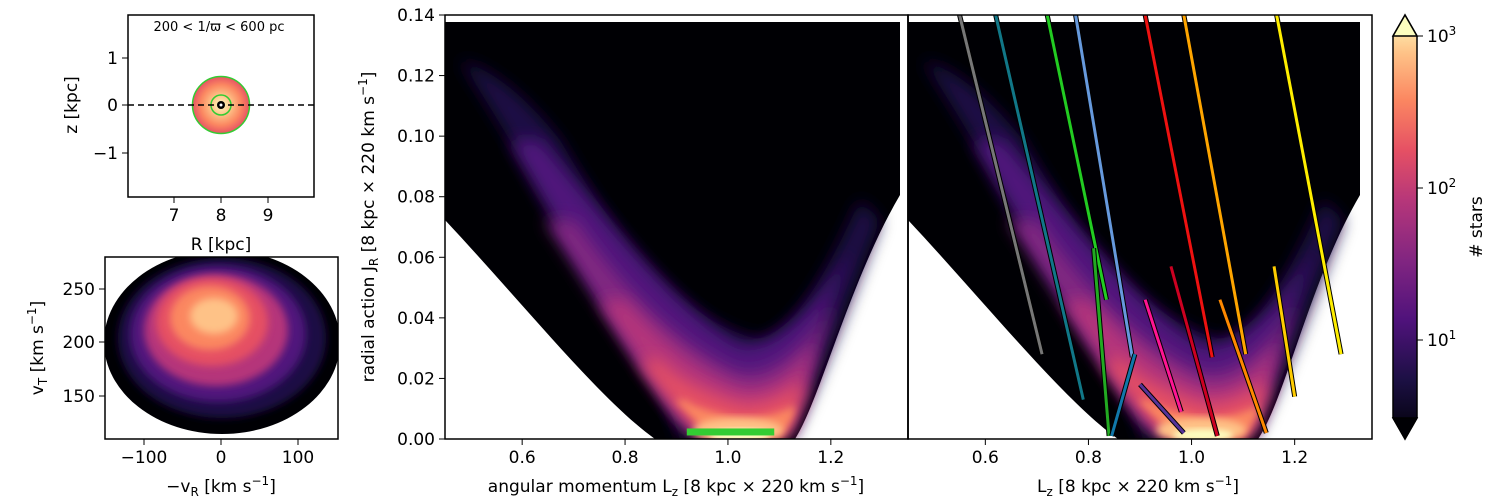 The height and width of the screenshot is (500, 1500). I want to click on velocity-inset-yticks: 250 200 150, so click(84, 343).